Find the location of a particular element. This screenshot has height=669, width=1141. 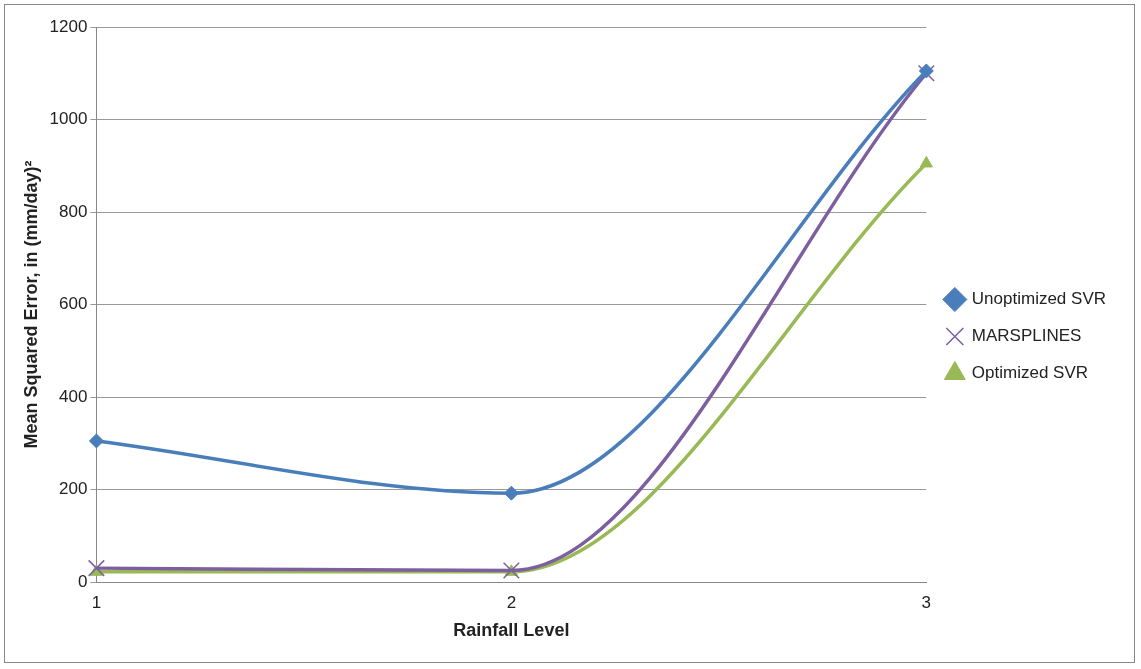

x-tick-label: 2 is located at coordinates (511, 602).